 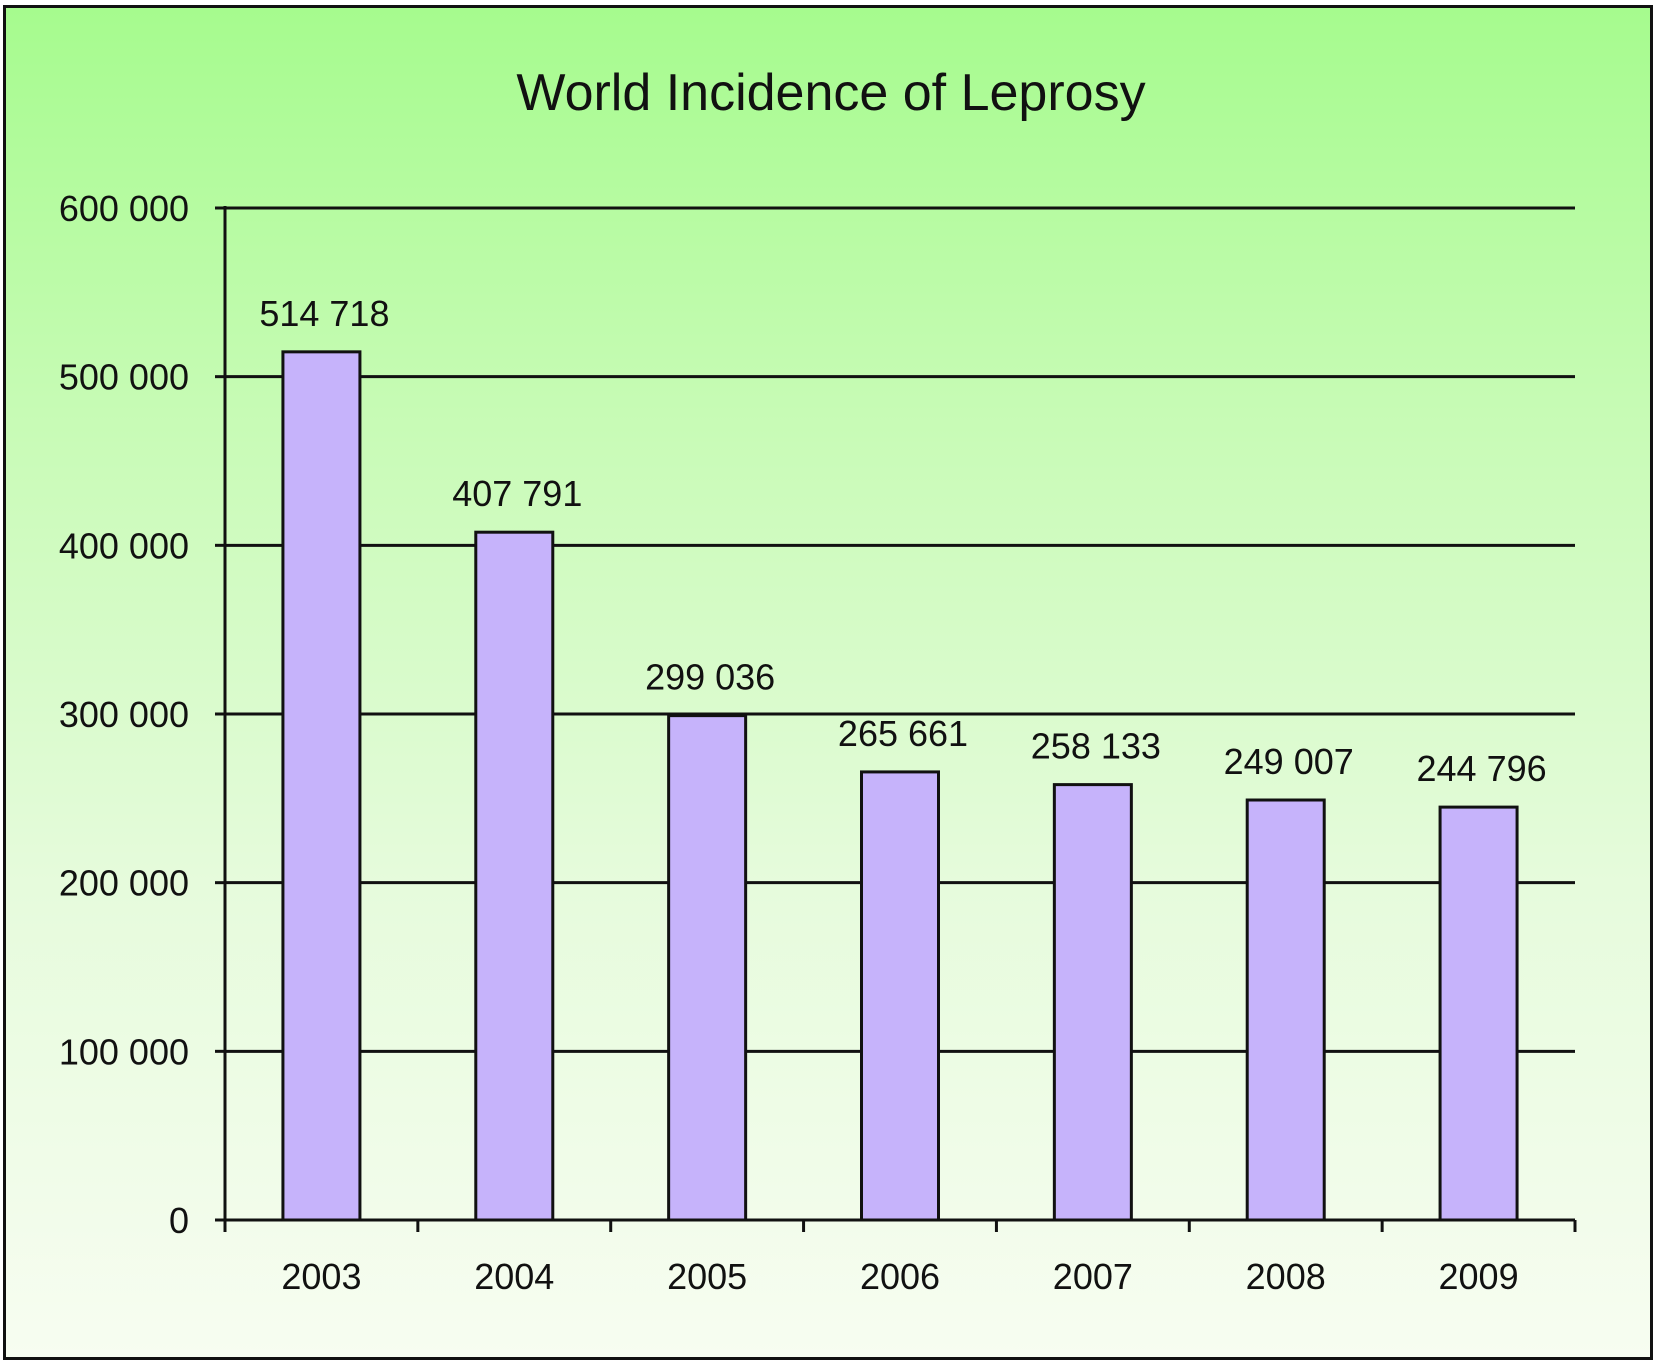 What do you see at coordinates (124, 883) in the screenshot?
I see `y-tick-label: 200 000` at bounding box center [124, 883].